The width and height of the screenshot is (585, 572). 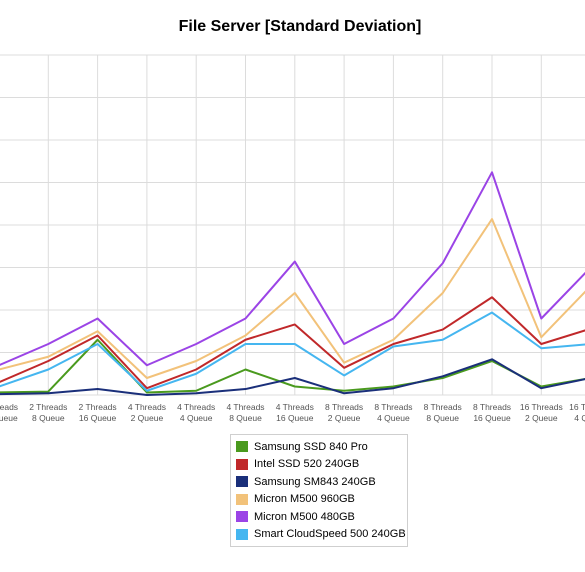 I want to click on legend-label: Samsung SM843 240GB, so click(x=315, y=481).